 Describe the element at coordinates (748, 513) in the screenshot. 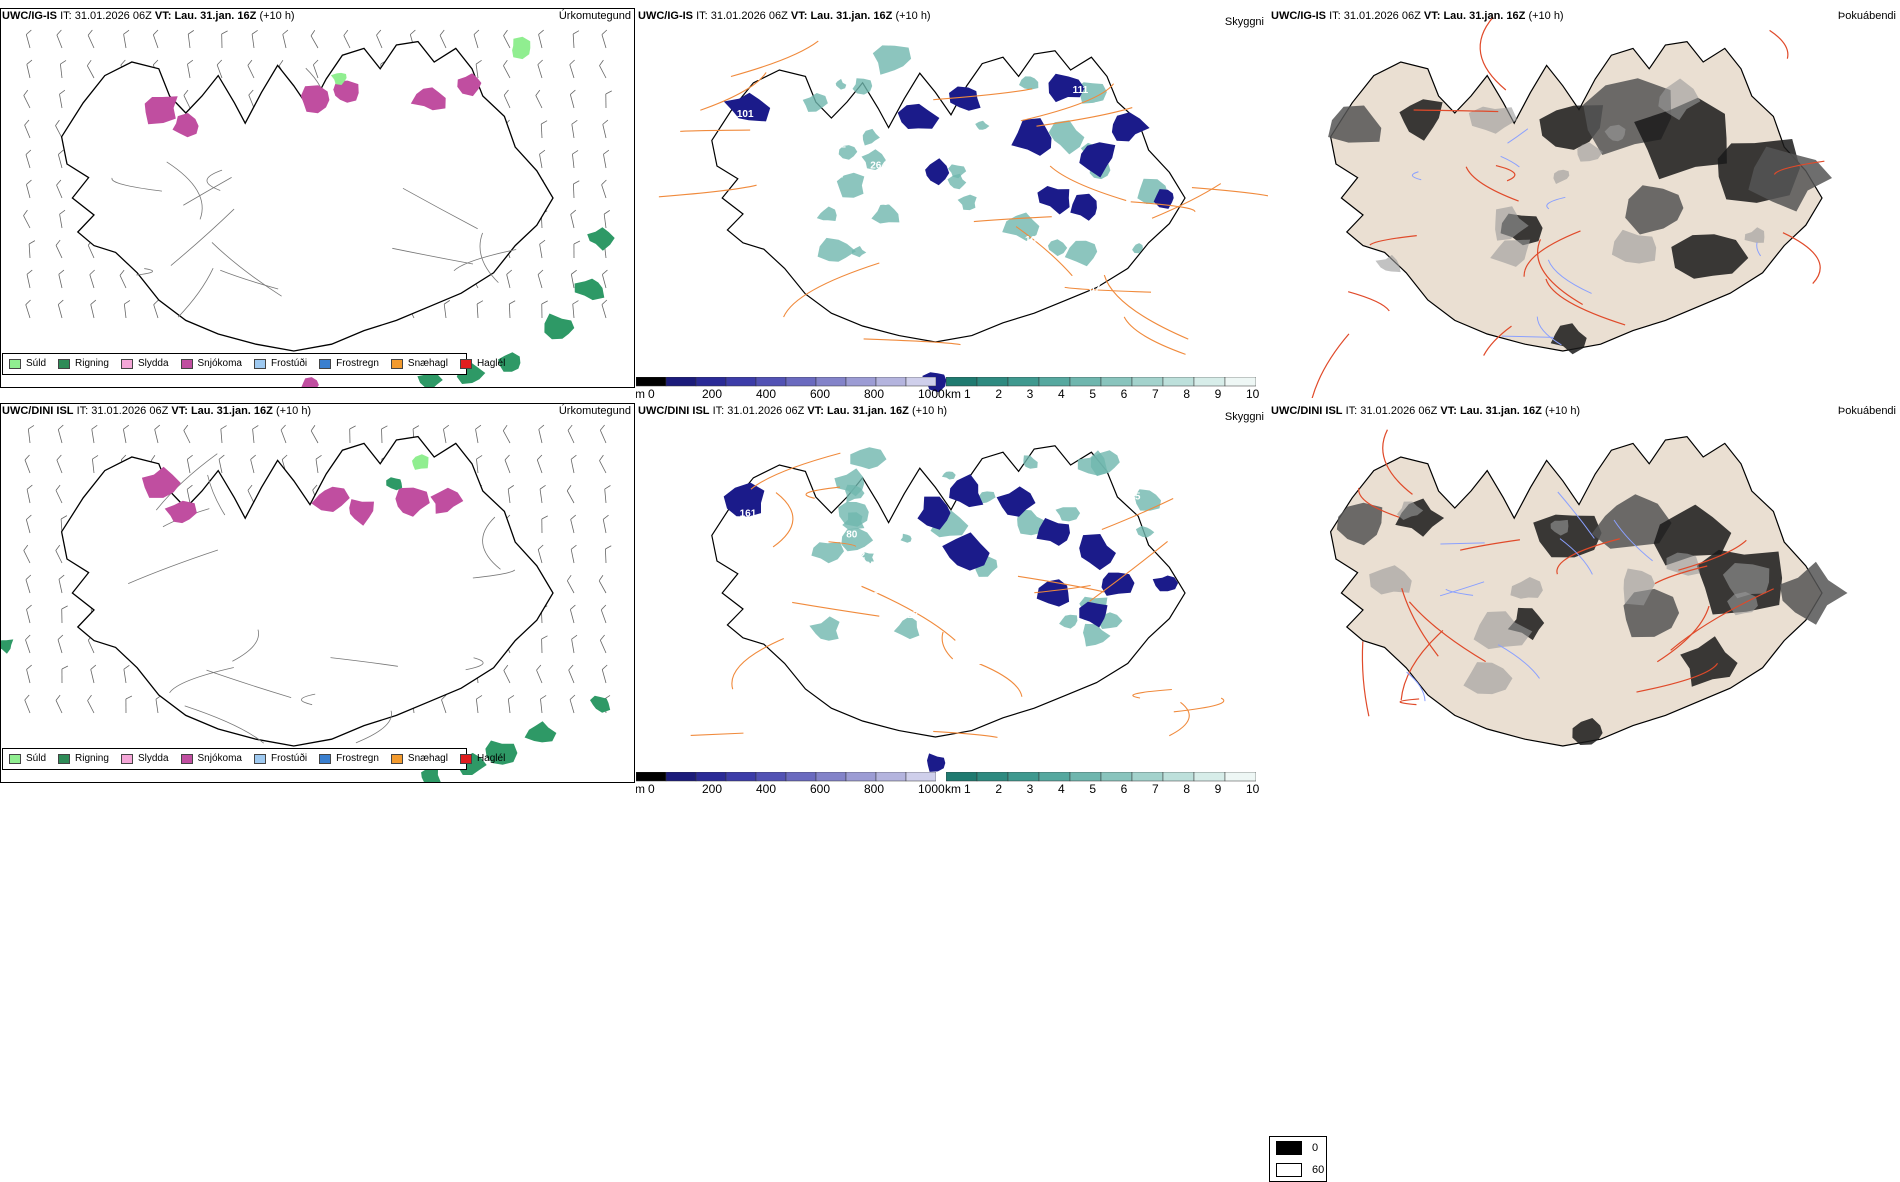

I see `cloudbase-value: 161` at that location.